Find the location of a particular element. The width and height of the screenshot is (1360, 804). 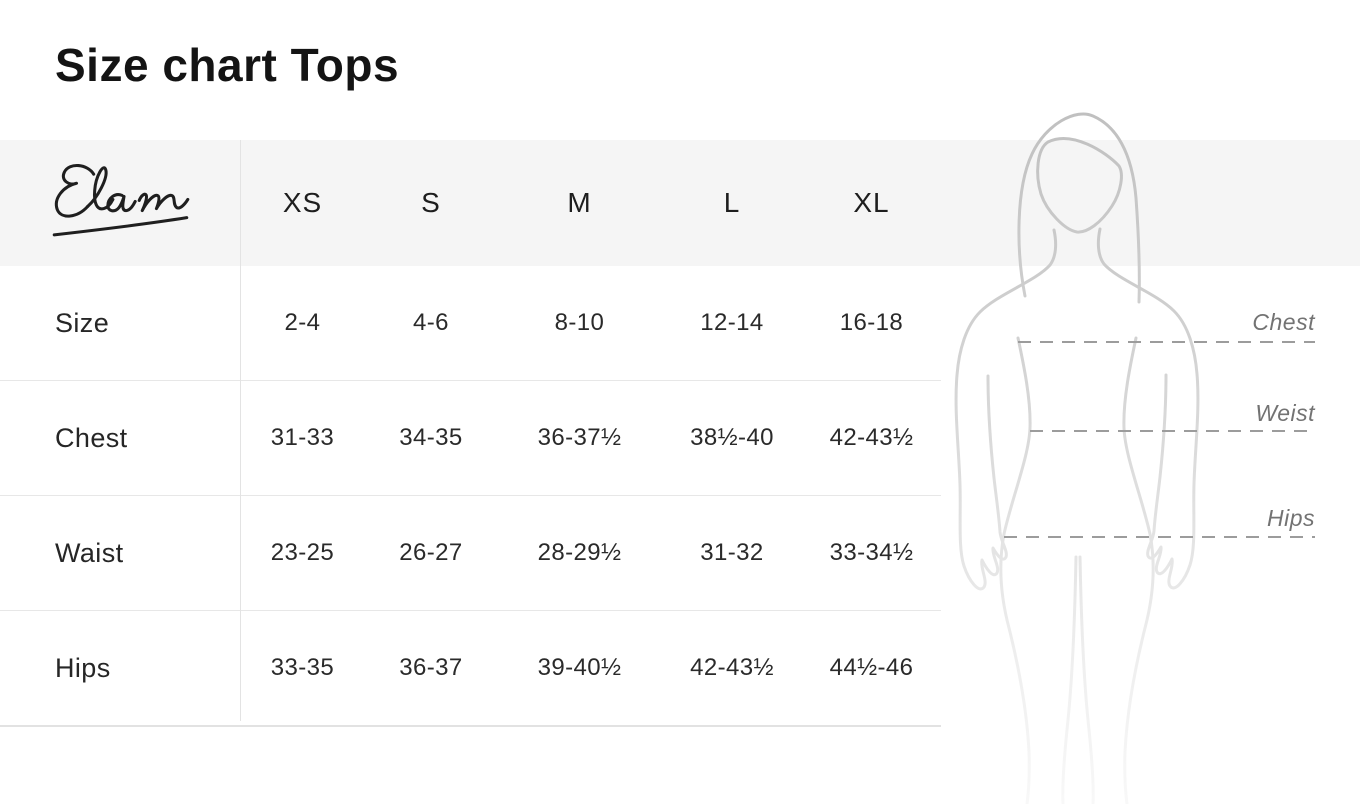

table-row-hips: Hips 33-35 36-37 39-40½ 42-43½ 44½-46 is located at coordinates (470, 669).